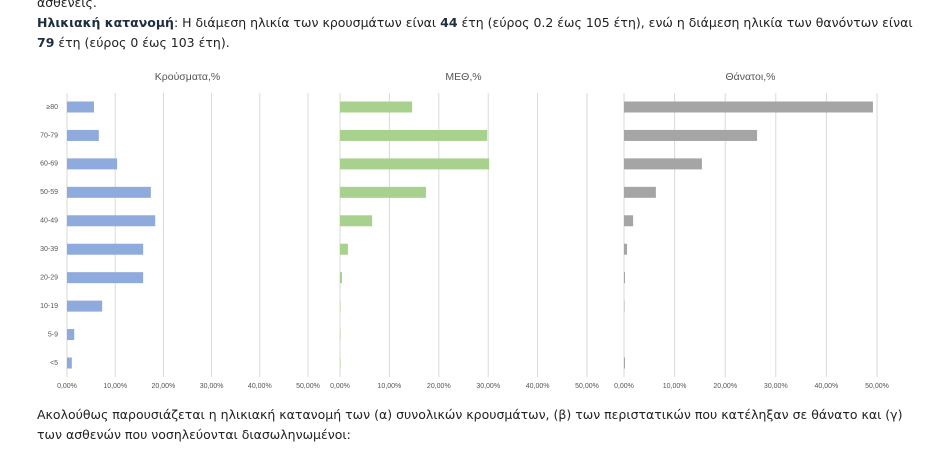 This screenshot has width=946, height=459. Describe the element at coordinates (67, 5) in the screenshot. I see `top-line: ασθενείς.` at that location.